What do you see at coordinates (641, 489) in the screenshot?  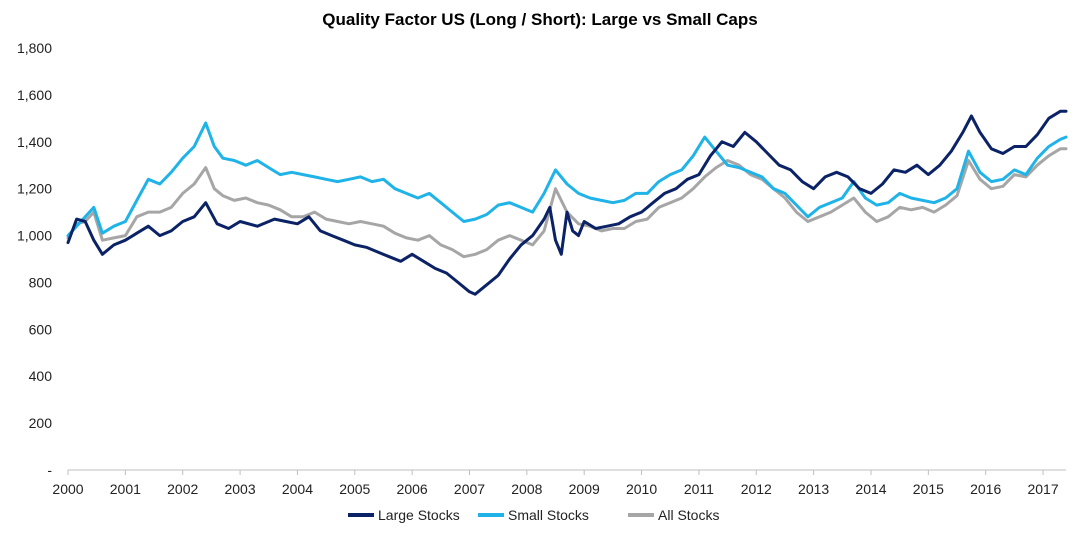 I see `x-tick-label: 2010` at bounding box center [641, 489].